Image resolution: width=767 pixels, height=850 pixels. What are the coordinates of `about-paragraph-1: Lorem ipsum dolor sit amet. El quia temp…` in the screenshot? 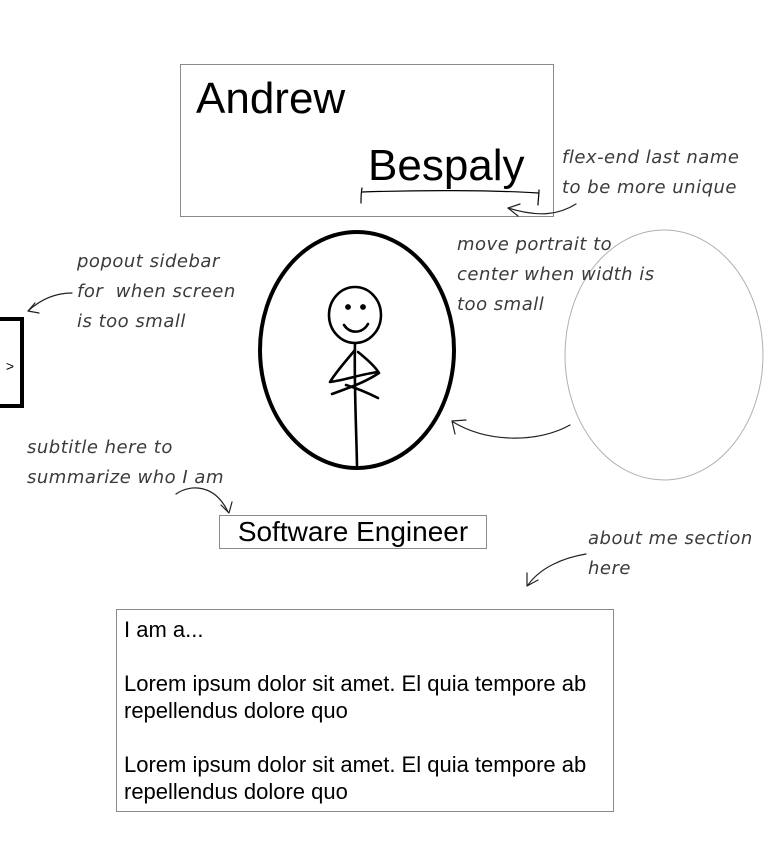 It's located at (355, 697).